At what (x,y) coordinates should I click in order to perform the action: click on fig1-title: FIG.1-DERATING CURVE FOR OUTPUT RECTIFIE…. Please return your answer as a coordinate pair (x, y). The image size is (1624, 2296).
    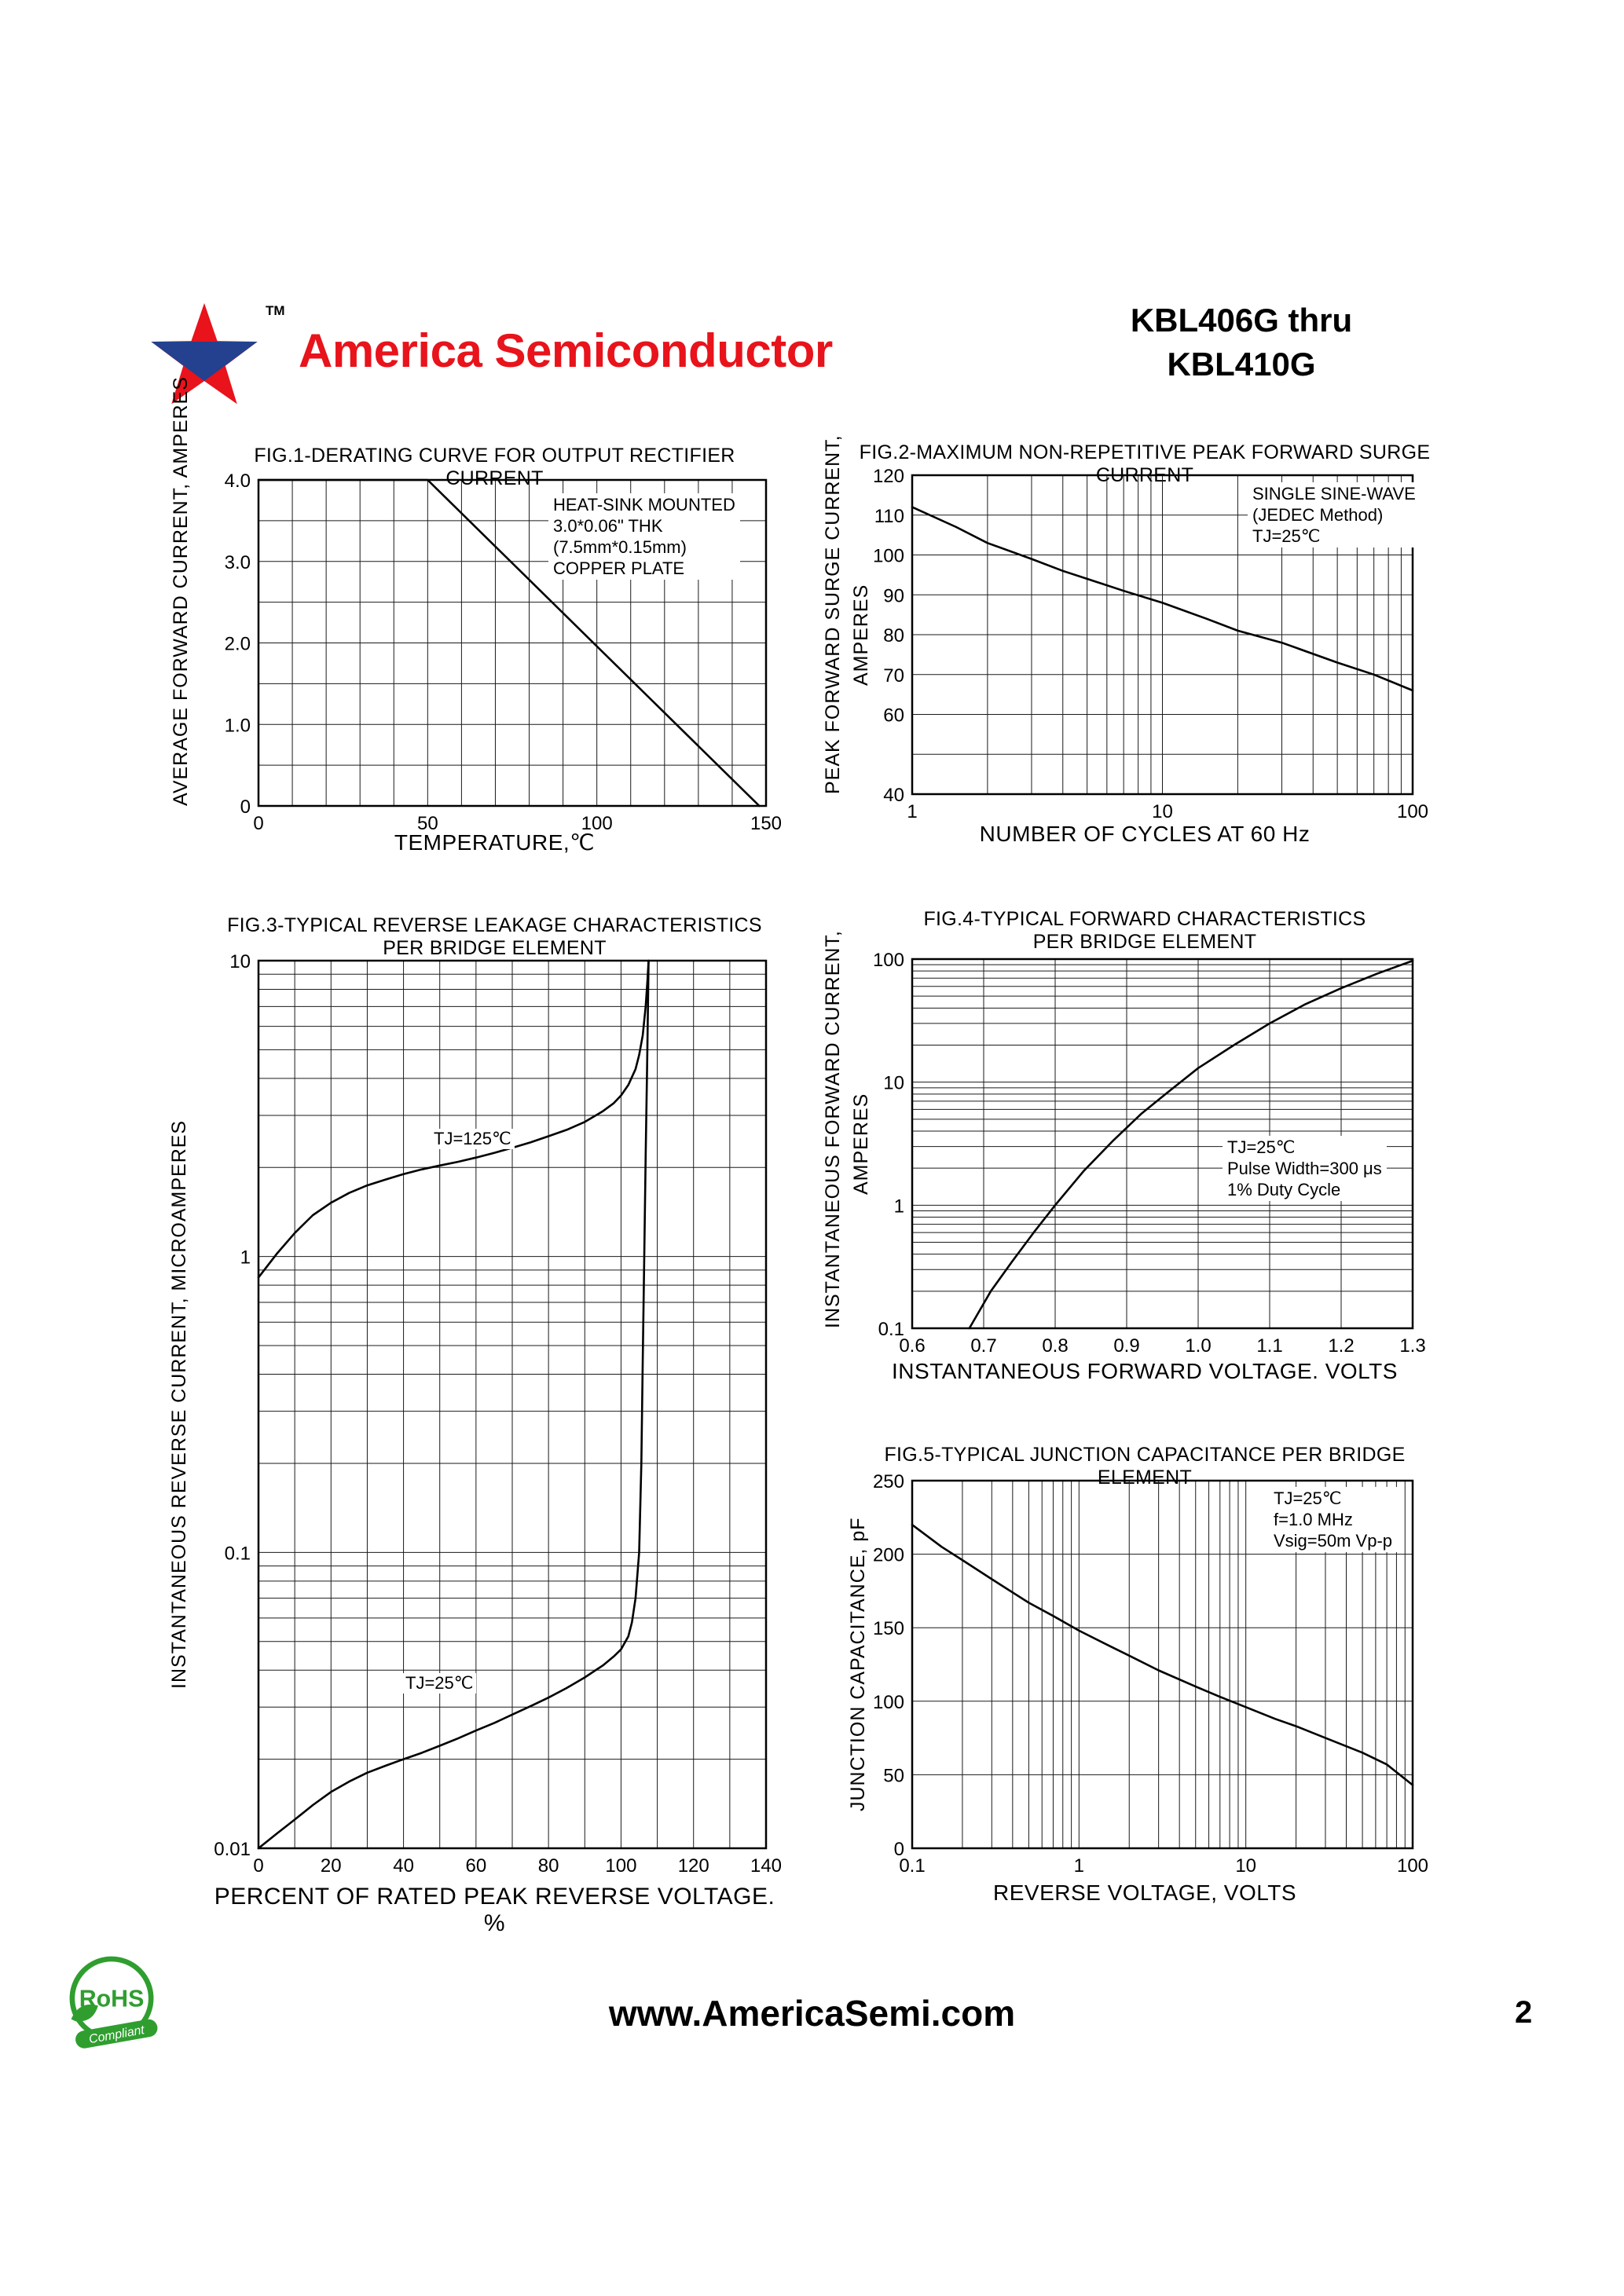
    Looking at the image, I should click on (494, 467).